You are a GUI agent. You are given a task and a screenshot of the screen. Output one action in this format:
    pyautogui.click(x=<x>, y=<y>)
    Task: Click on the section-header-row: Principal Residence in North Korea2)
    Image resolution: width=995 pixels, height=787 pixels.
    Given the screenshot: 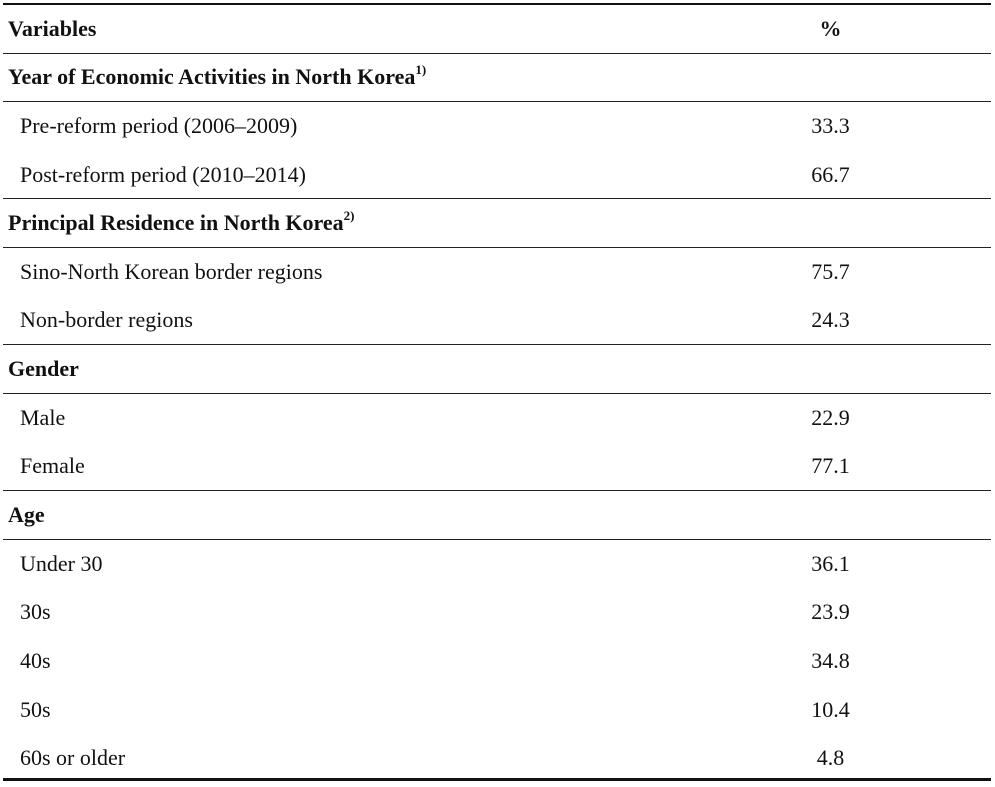 What is the action you would take?
    pyautogui.click(x=497, y=223)
    